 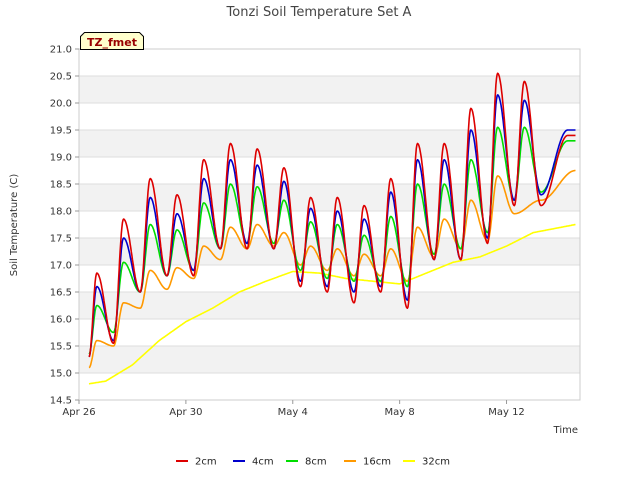 I want to click on site-tag-box, so click(x=112, y=41).